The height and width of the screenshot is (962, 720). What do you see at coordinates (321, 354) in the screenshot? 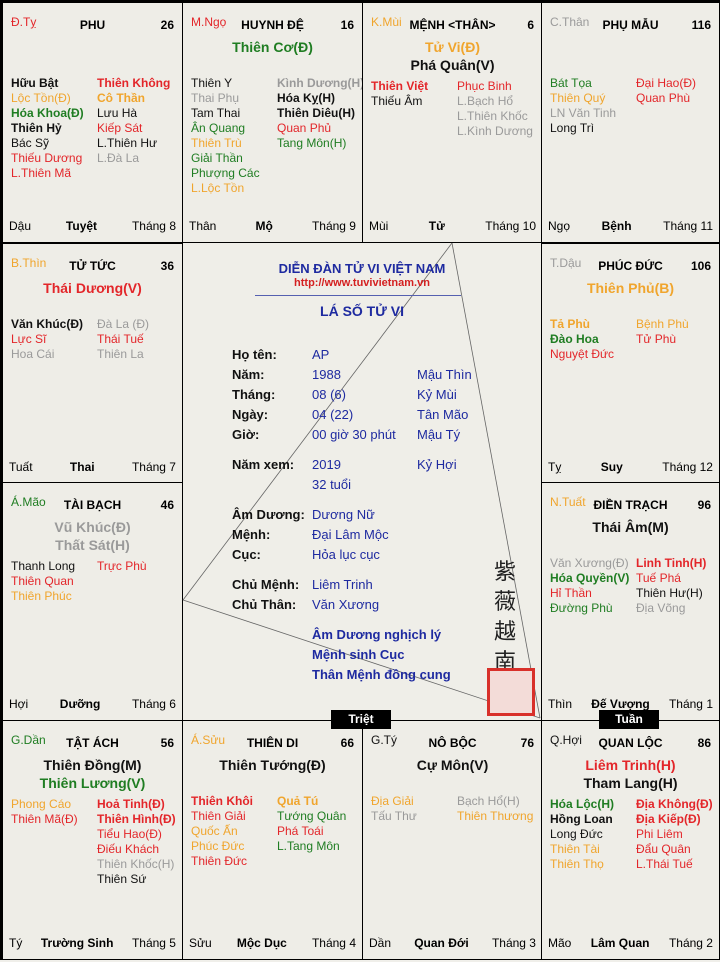
I see `info-value: AP` at bounding box center [321, 354].